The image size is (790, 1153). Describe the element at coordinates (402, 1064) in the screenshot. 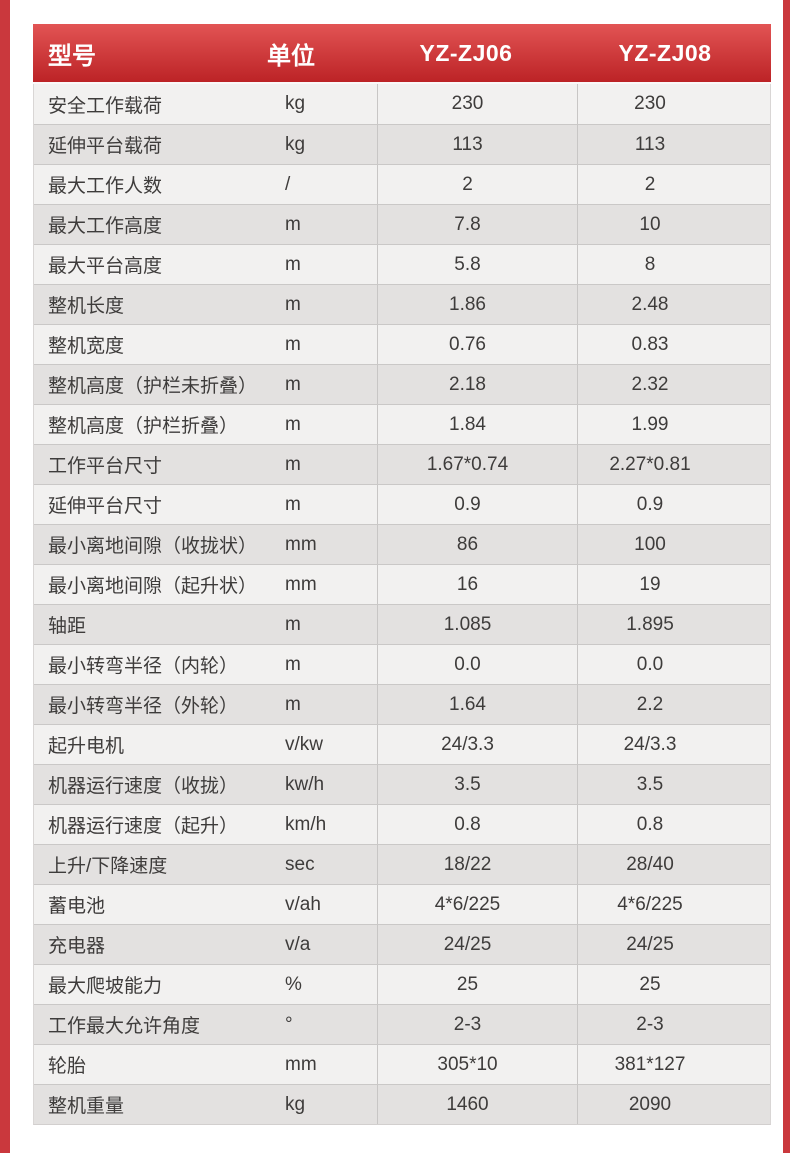

I see `spec-row: 轮胎 mm 305*10 381*127` at that location.